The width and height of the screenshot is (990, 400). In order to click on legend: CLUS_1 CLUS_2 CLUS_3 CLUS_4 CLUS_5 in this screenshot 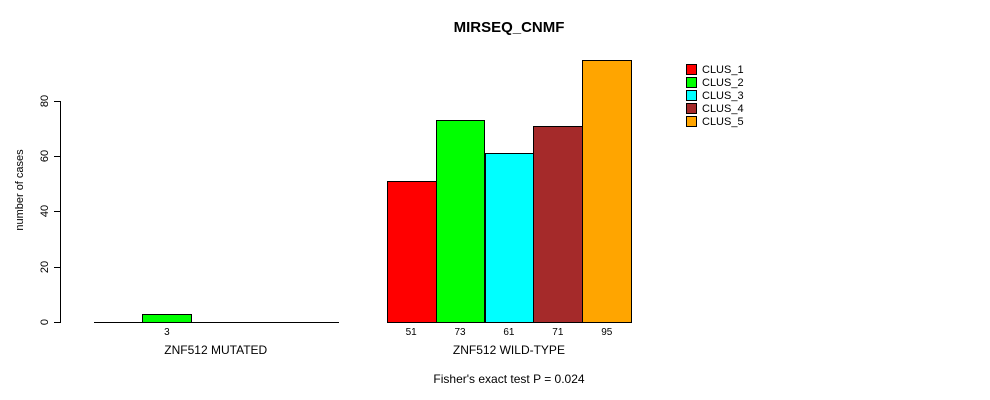, I will do `click(715, 95)`.